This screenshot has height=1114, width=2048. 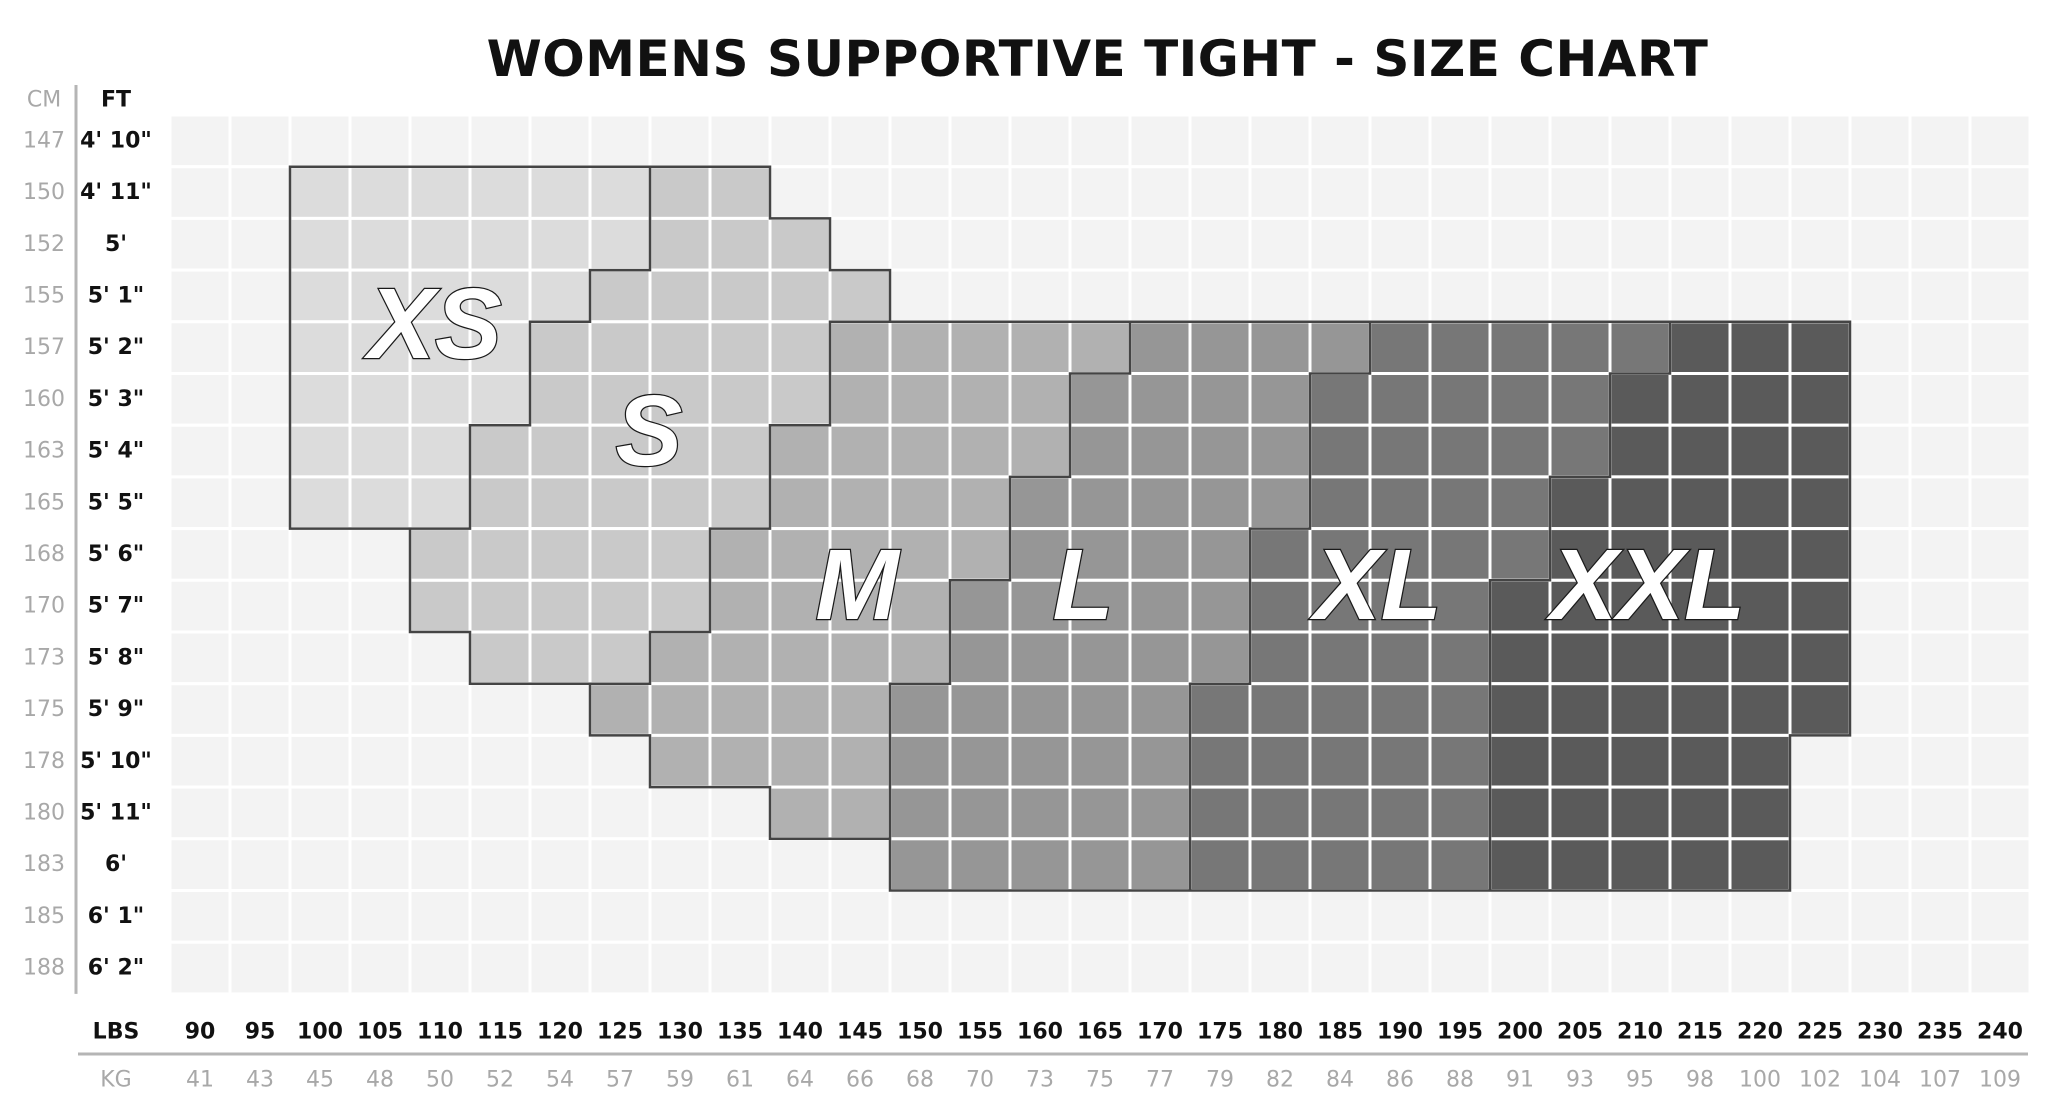 I want to click on kg-tick-label: 93, so click(x=1580, y=1080).